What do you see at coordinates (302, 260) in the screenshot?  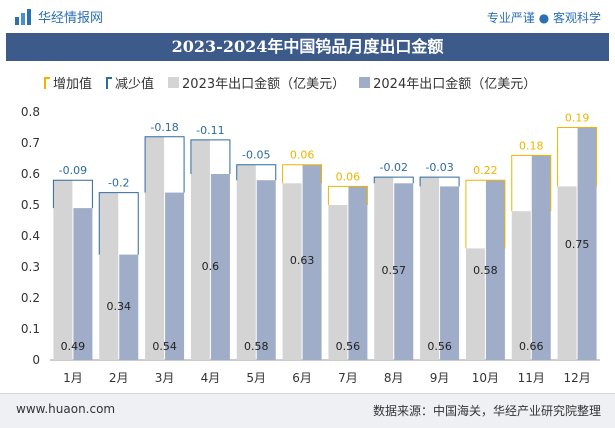 I see `value-label-2024: 0.63` at bounding box center [302, 260].